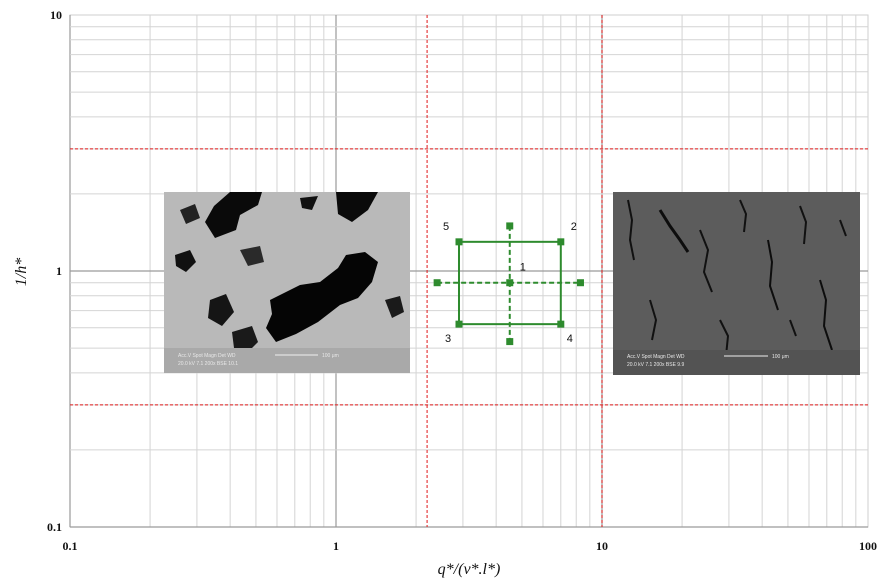 The height and width of the screenshot is (581, 881). Describe the element at coordinates (208, 364) in the screenshot. I see `micrograph-left-caption-2: 20.0 kV 7.1 200x BSE 10.1` at that location.